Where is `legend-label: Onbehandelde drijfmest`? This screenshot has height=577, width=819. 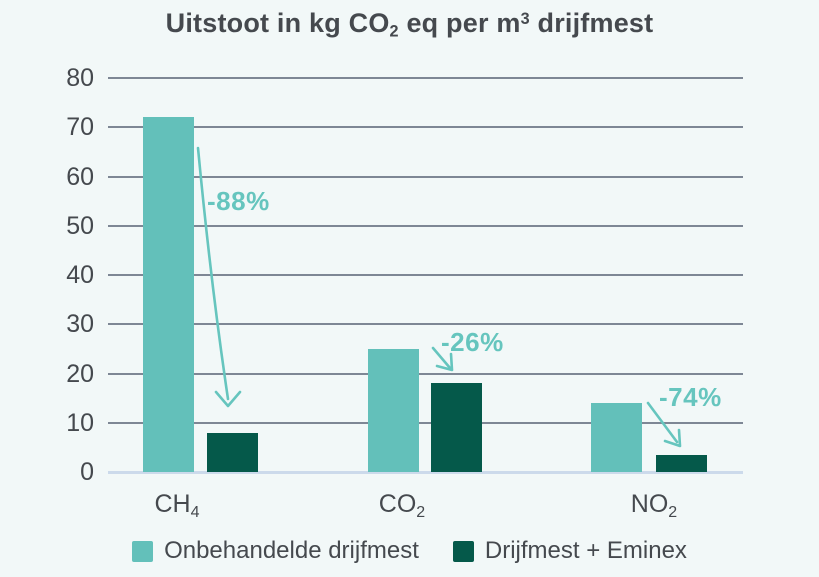
legend-label: Onbehandelde drijfmest is located at coordinates (291, 550).